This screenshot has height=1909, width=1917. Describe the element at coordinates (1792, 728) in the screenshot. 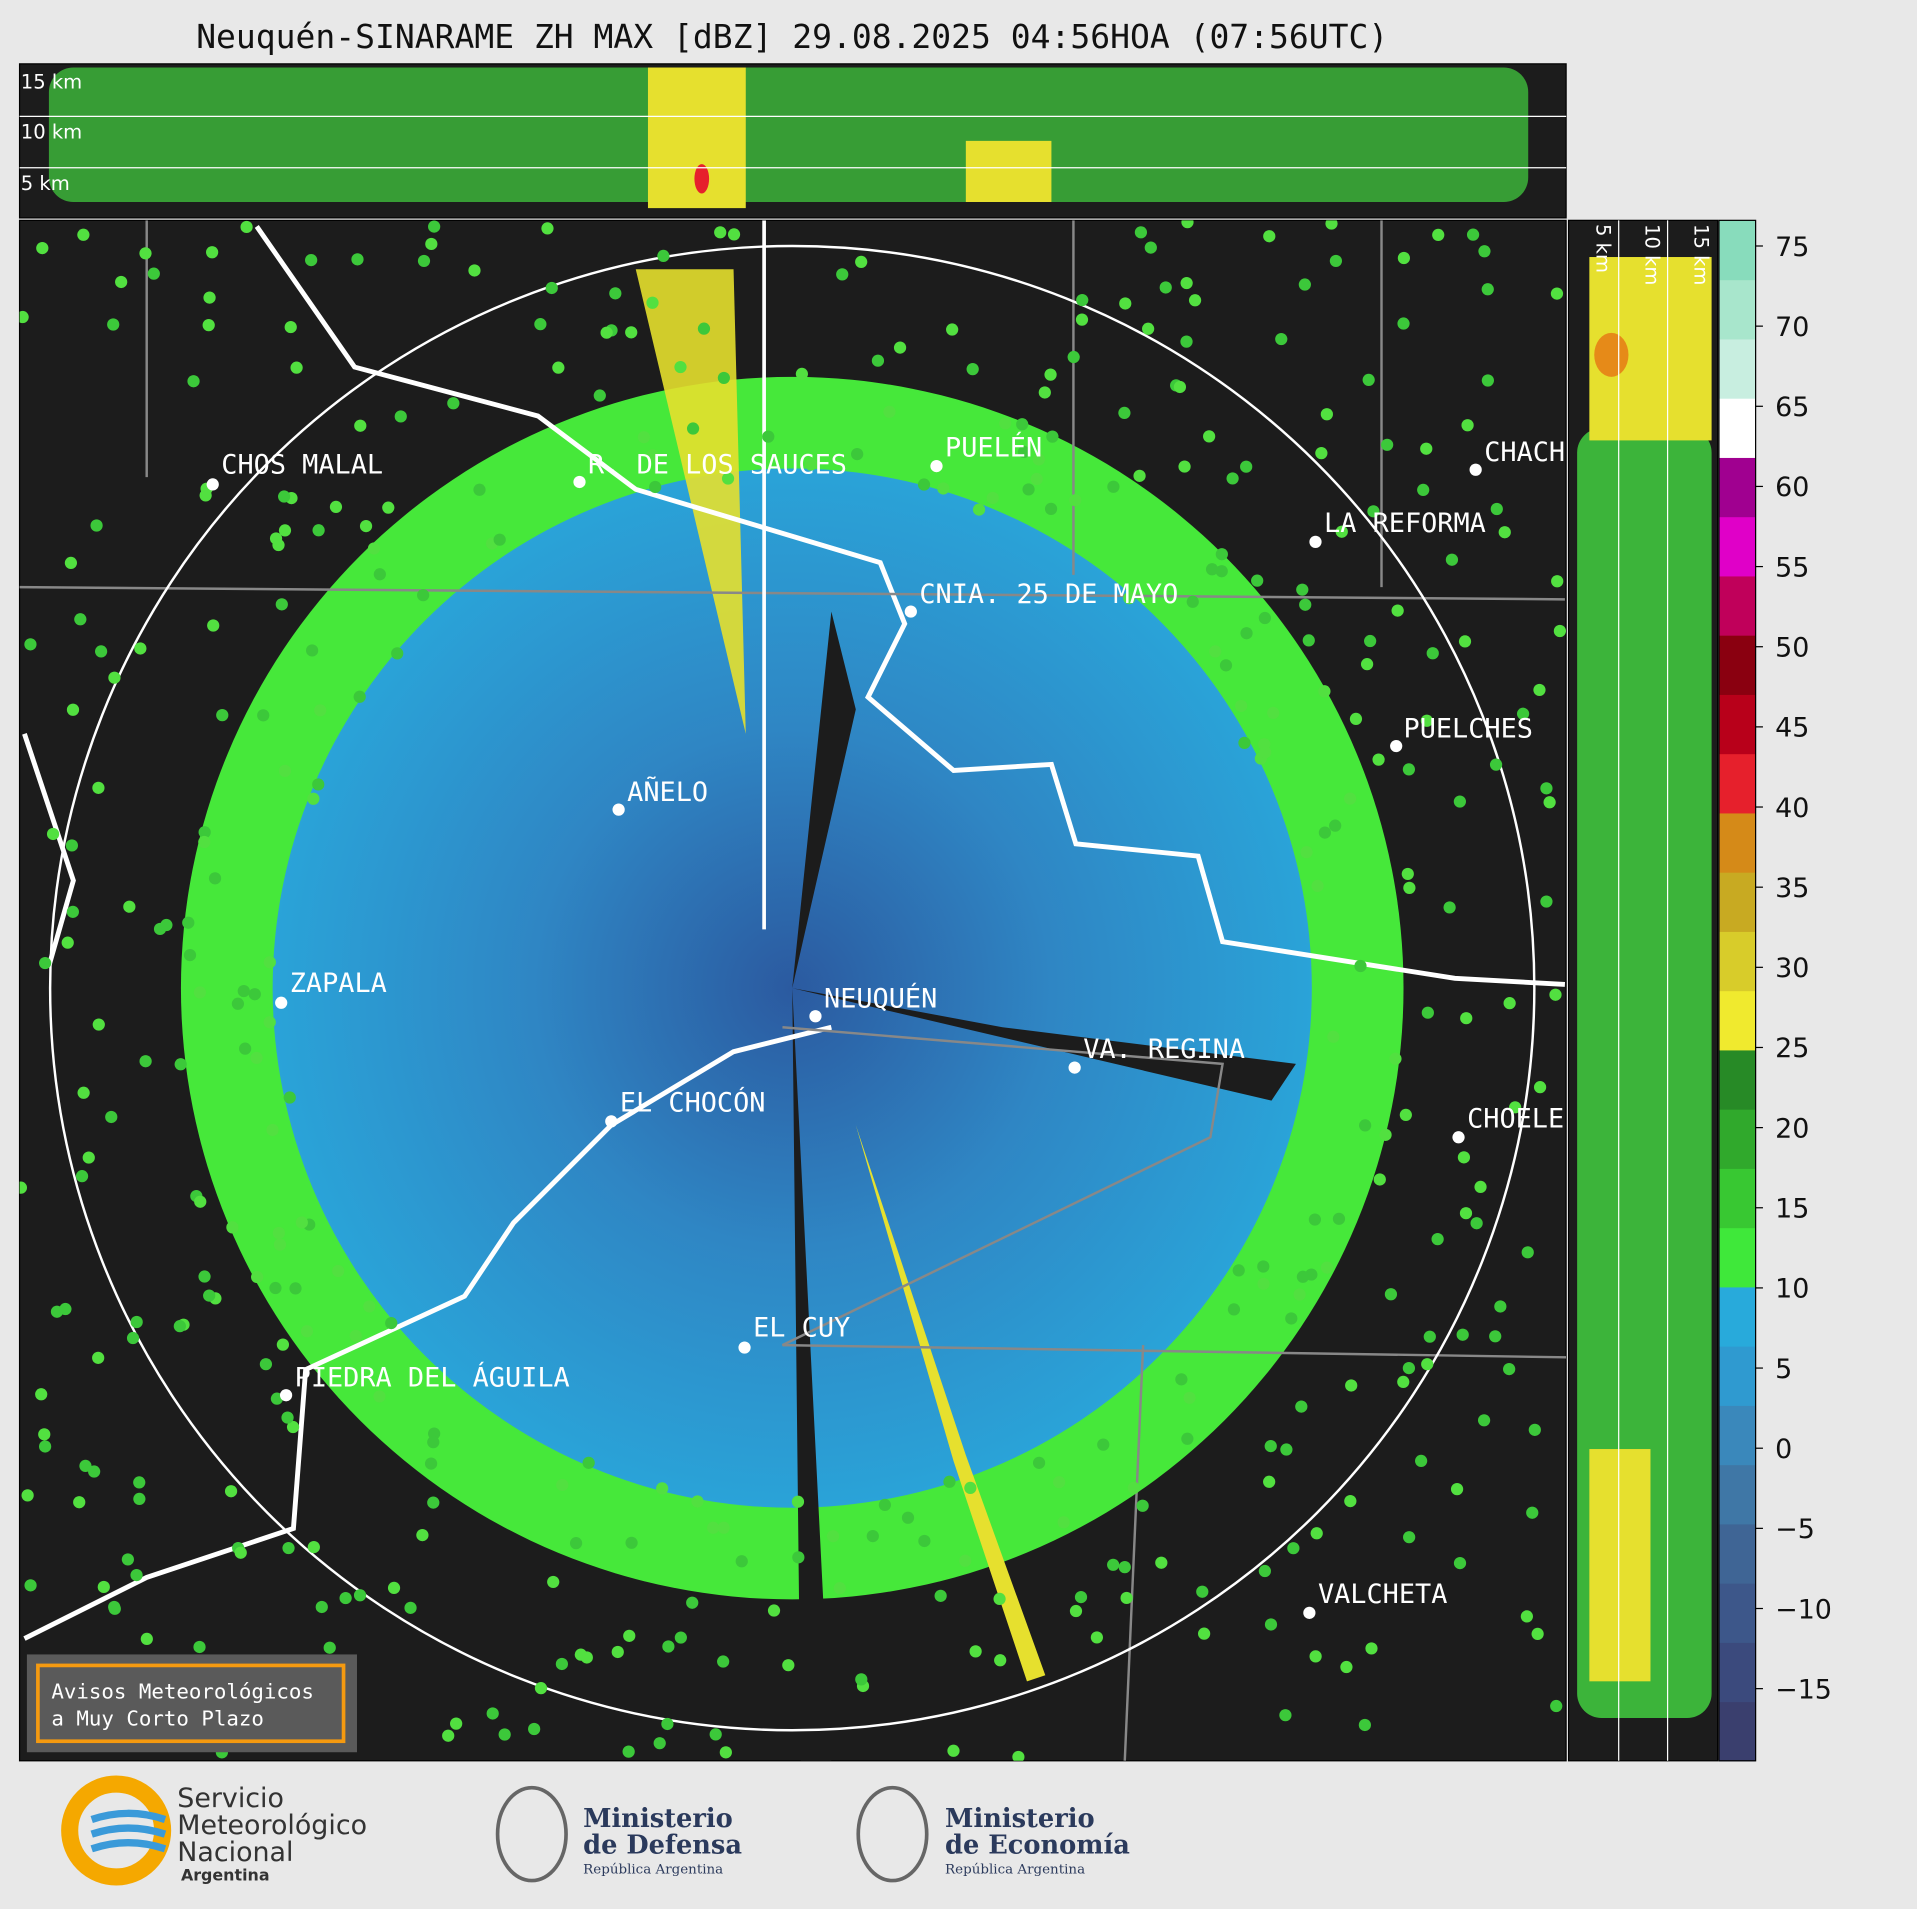

I see `colorbar-tick-label: 45` at that location.